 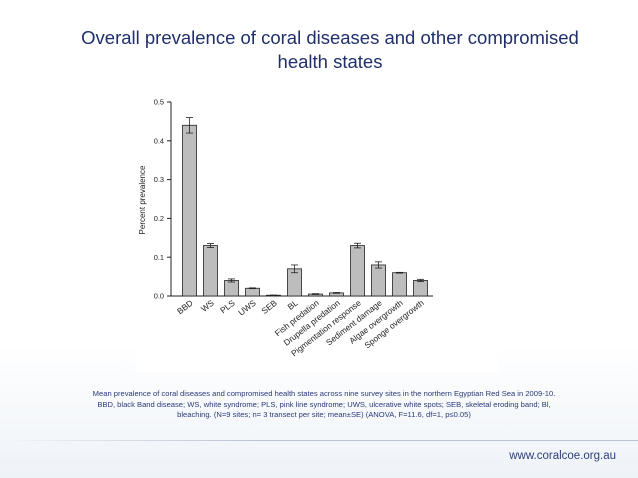 I want to click on category-label: UWS, so click(x=247, y=307).